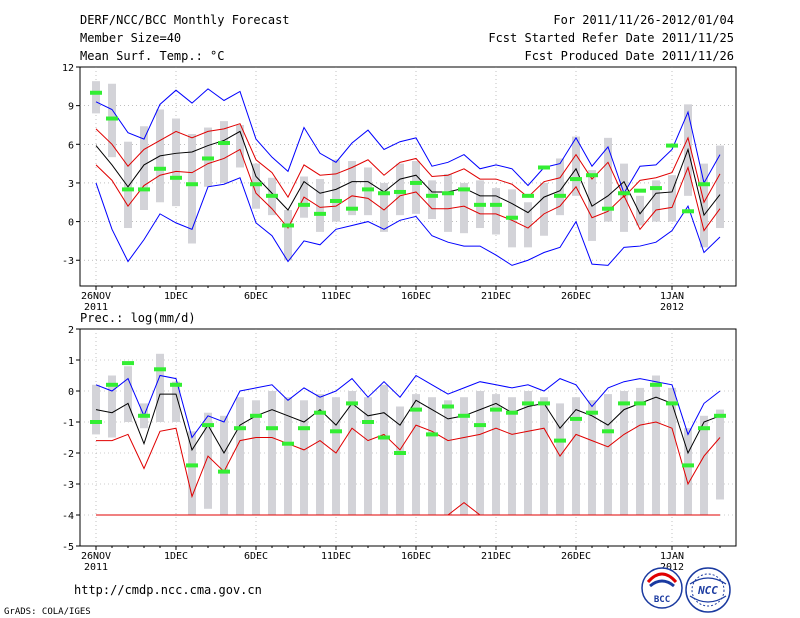  I want to click on temp-ytick-label: 6, so click(71, 145).